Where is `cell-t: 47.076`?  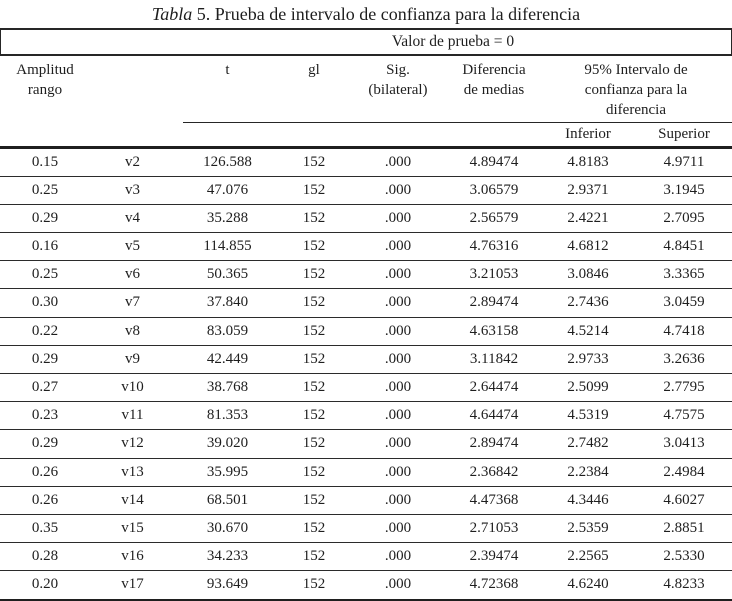
cell-t: 47.076 is located at coordinates (227, 189).